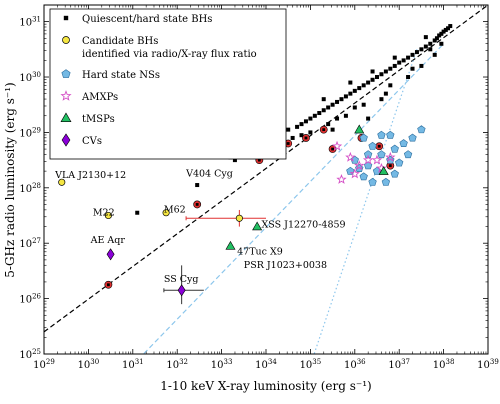 Image resolution: width=500 pixels, height=404 pixels. Describe the element at coordinates (99, 97) in the screenshot. I see `legend-label: AMXPs` at that location.